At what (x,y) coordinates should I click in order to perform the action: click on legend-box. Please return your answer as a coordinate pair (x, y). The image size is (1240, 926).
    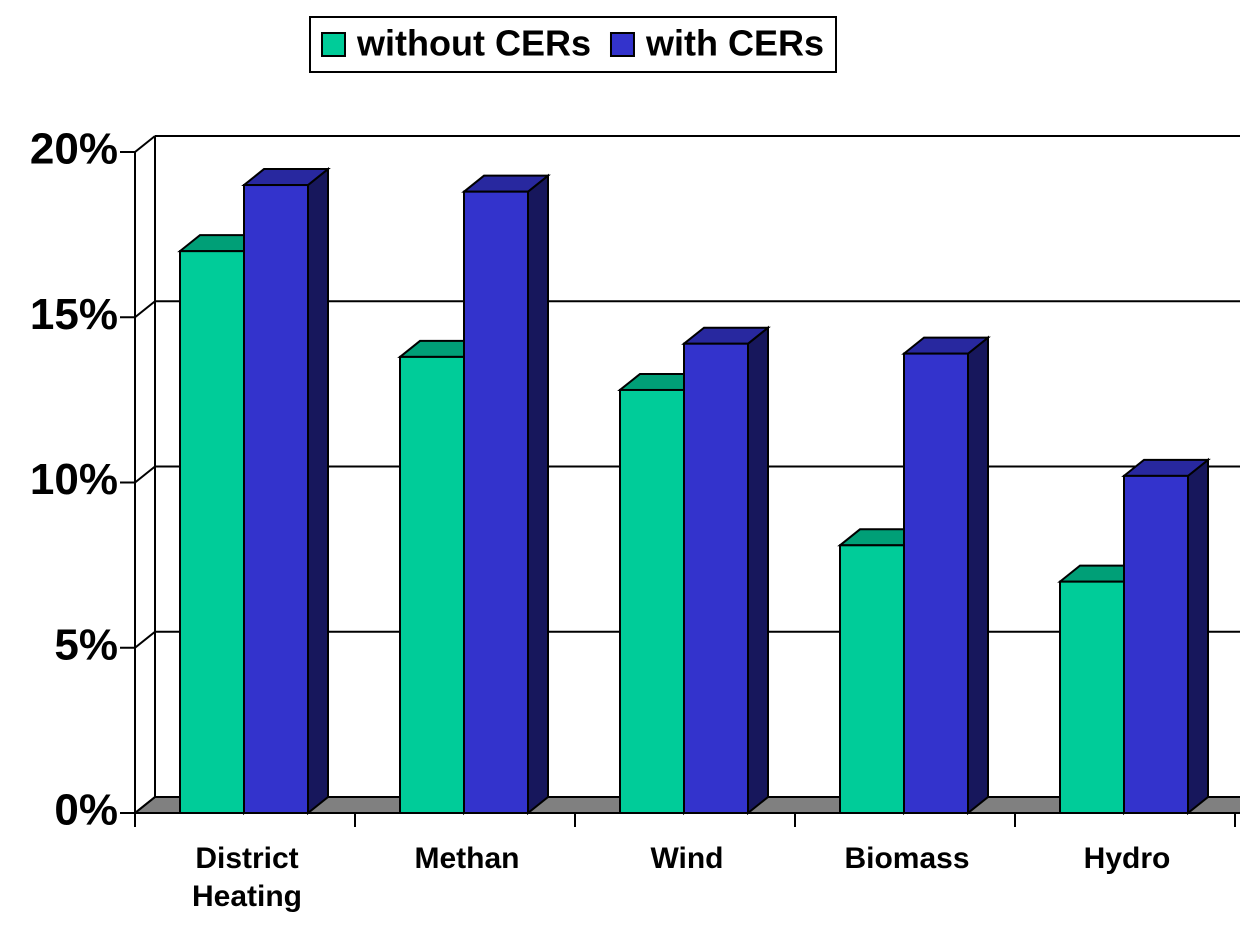
    Looking at the image, I should click on (573, 44).